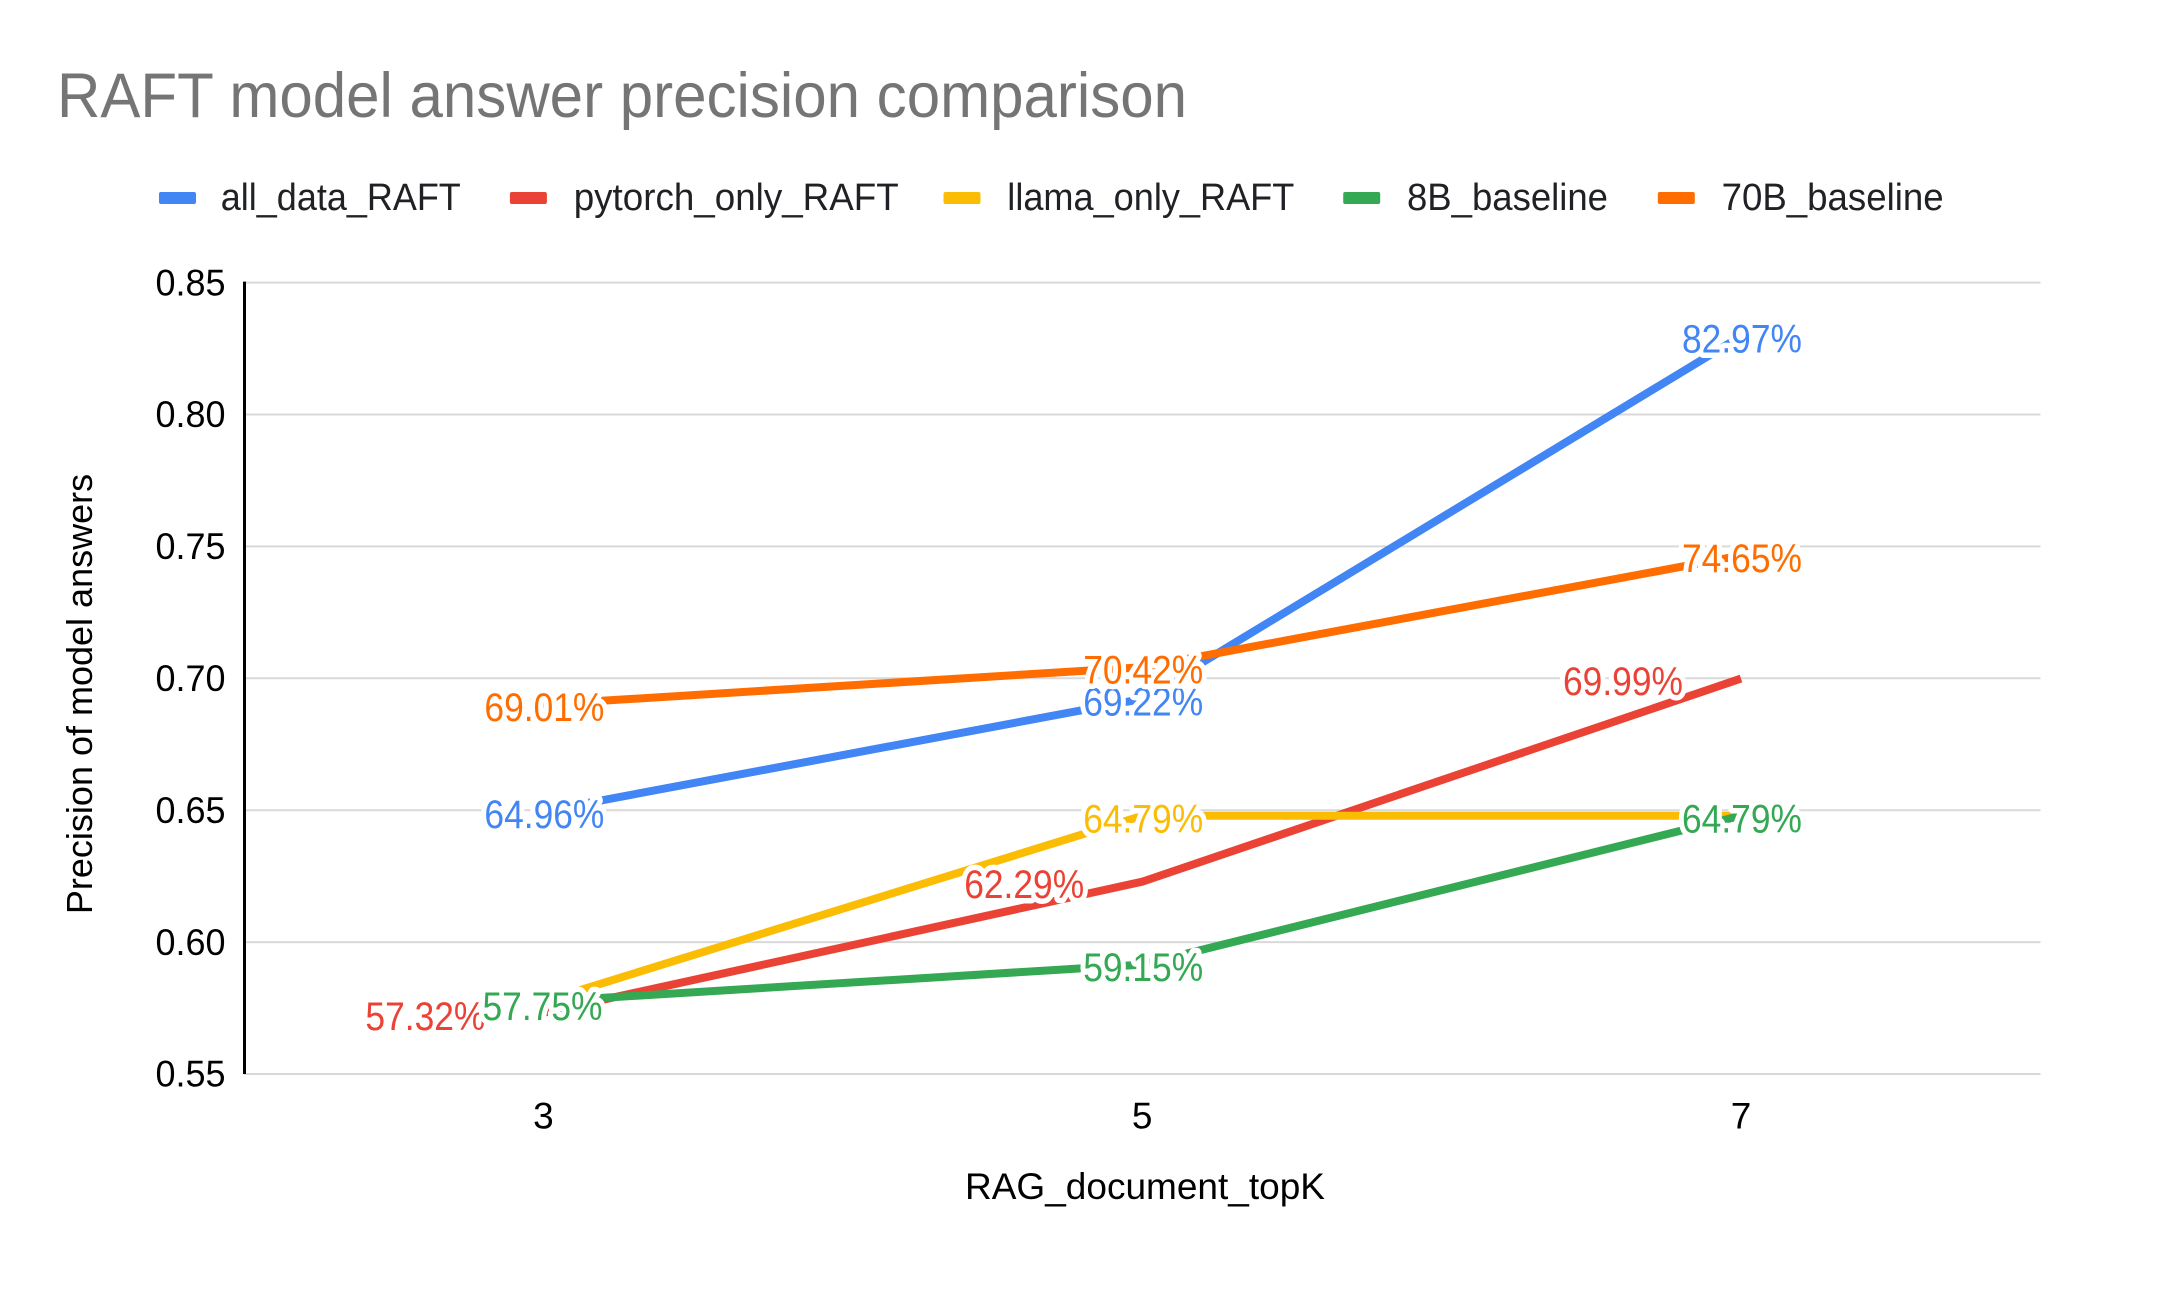  Describe the element at coordinates (191, 678) in the screenshot. I see `svg-text: 0.70` at that location.